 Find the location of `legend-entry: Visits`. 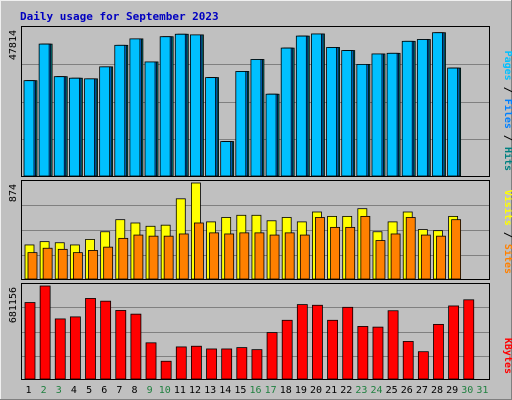

legend-entry: Visits is located at coordinates (507, 208).